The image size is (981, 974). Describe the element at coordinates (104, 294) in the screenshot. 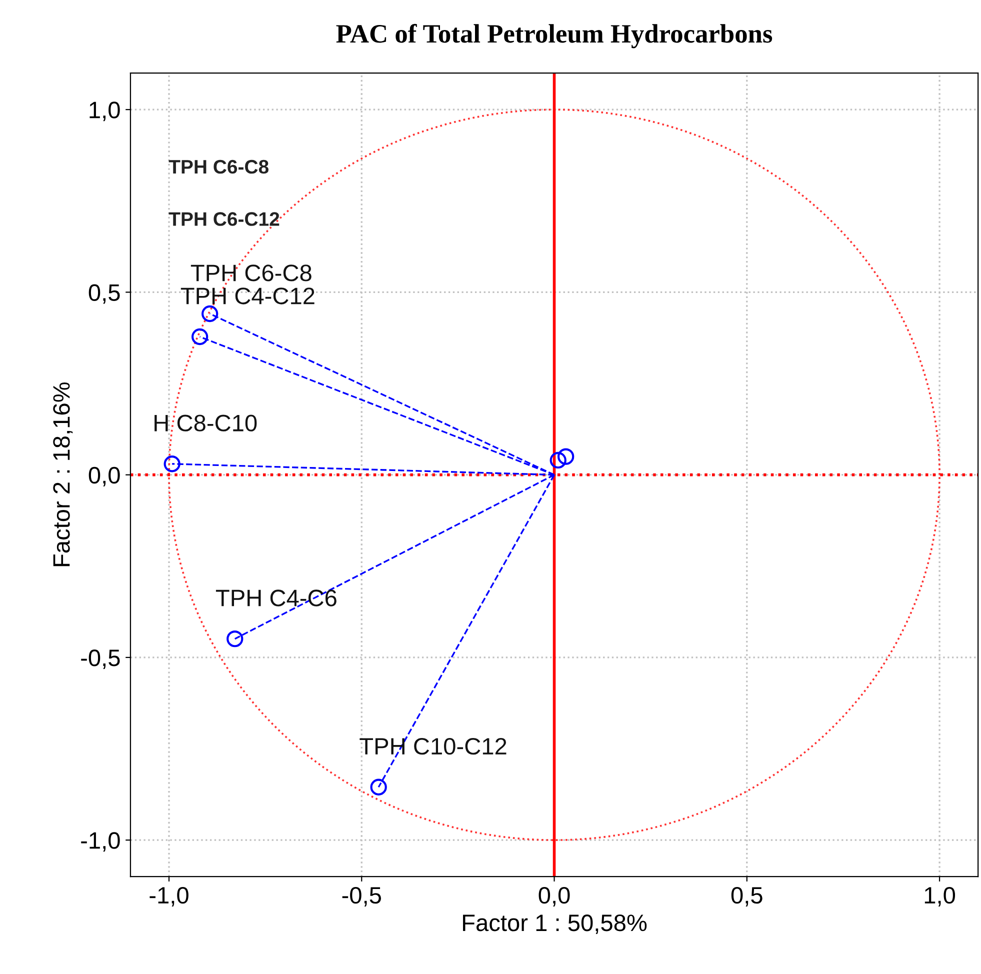

I see `y-tick-label: 0,5` at that location.